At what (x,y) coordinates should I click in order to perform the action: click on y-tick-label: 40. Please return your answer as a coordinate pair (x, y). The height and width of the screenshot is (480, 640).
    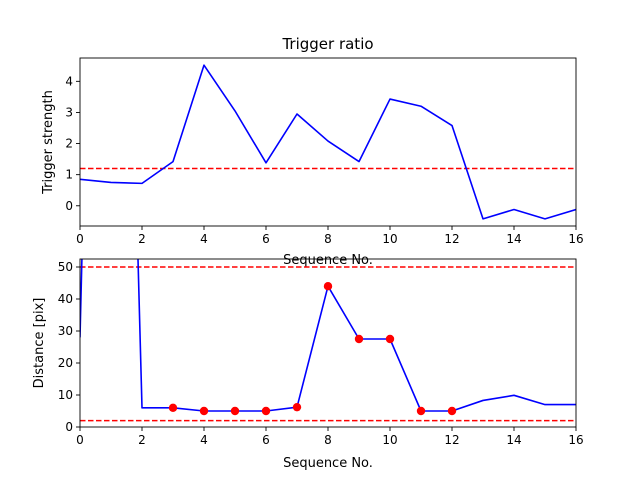
    Looking at the image, I should click on (65, 299).